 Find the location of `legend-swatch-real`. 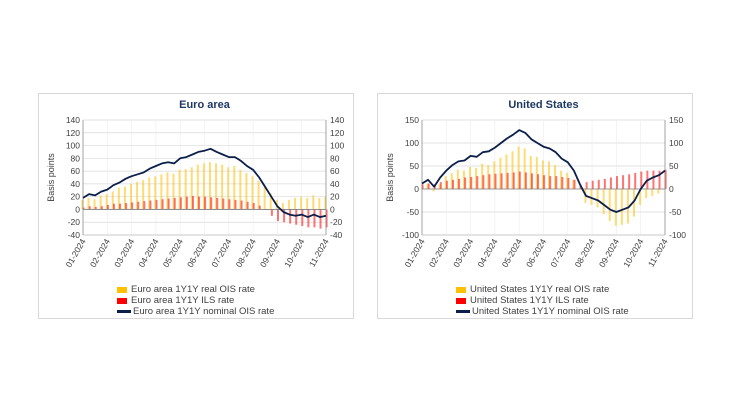

legend-swatch-real is located at coordinates (461, 289).